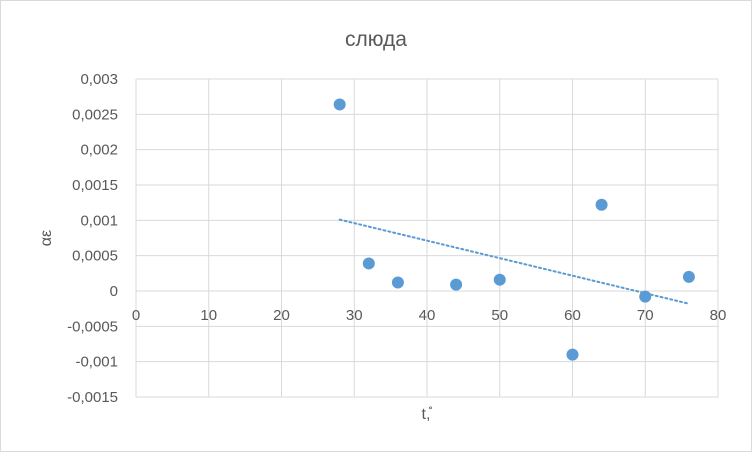 This screenshot has height=456, width=752. Describe the element at coordinates (99, 220) in the screenshot. I see `y-tick-label: 0,001` at that location.